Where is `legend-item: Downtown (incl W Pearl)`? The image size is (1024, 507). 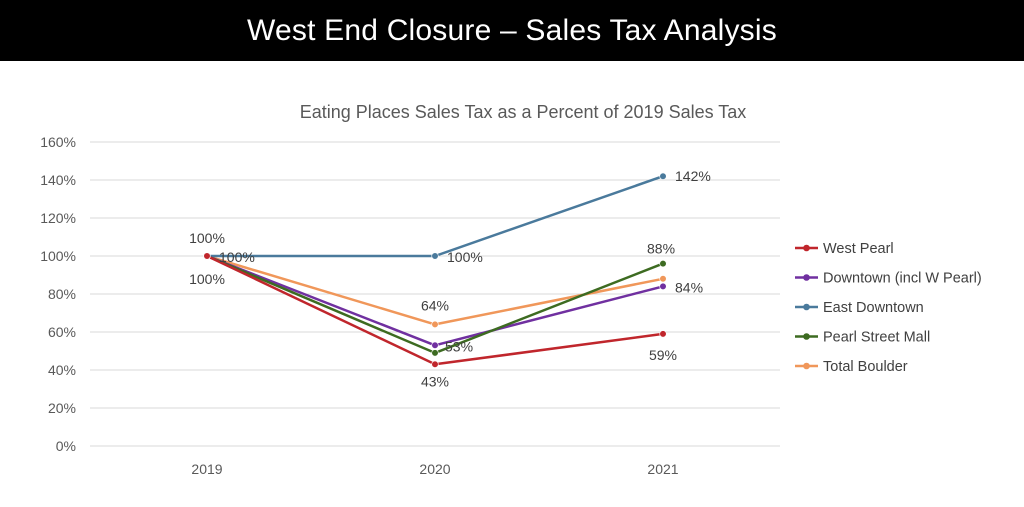 legend-item: Downtown (incl W Pearl) is located at coordinates (888, 279).